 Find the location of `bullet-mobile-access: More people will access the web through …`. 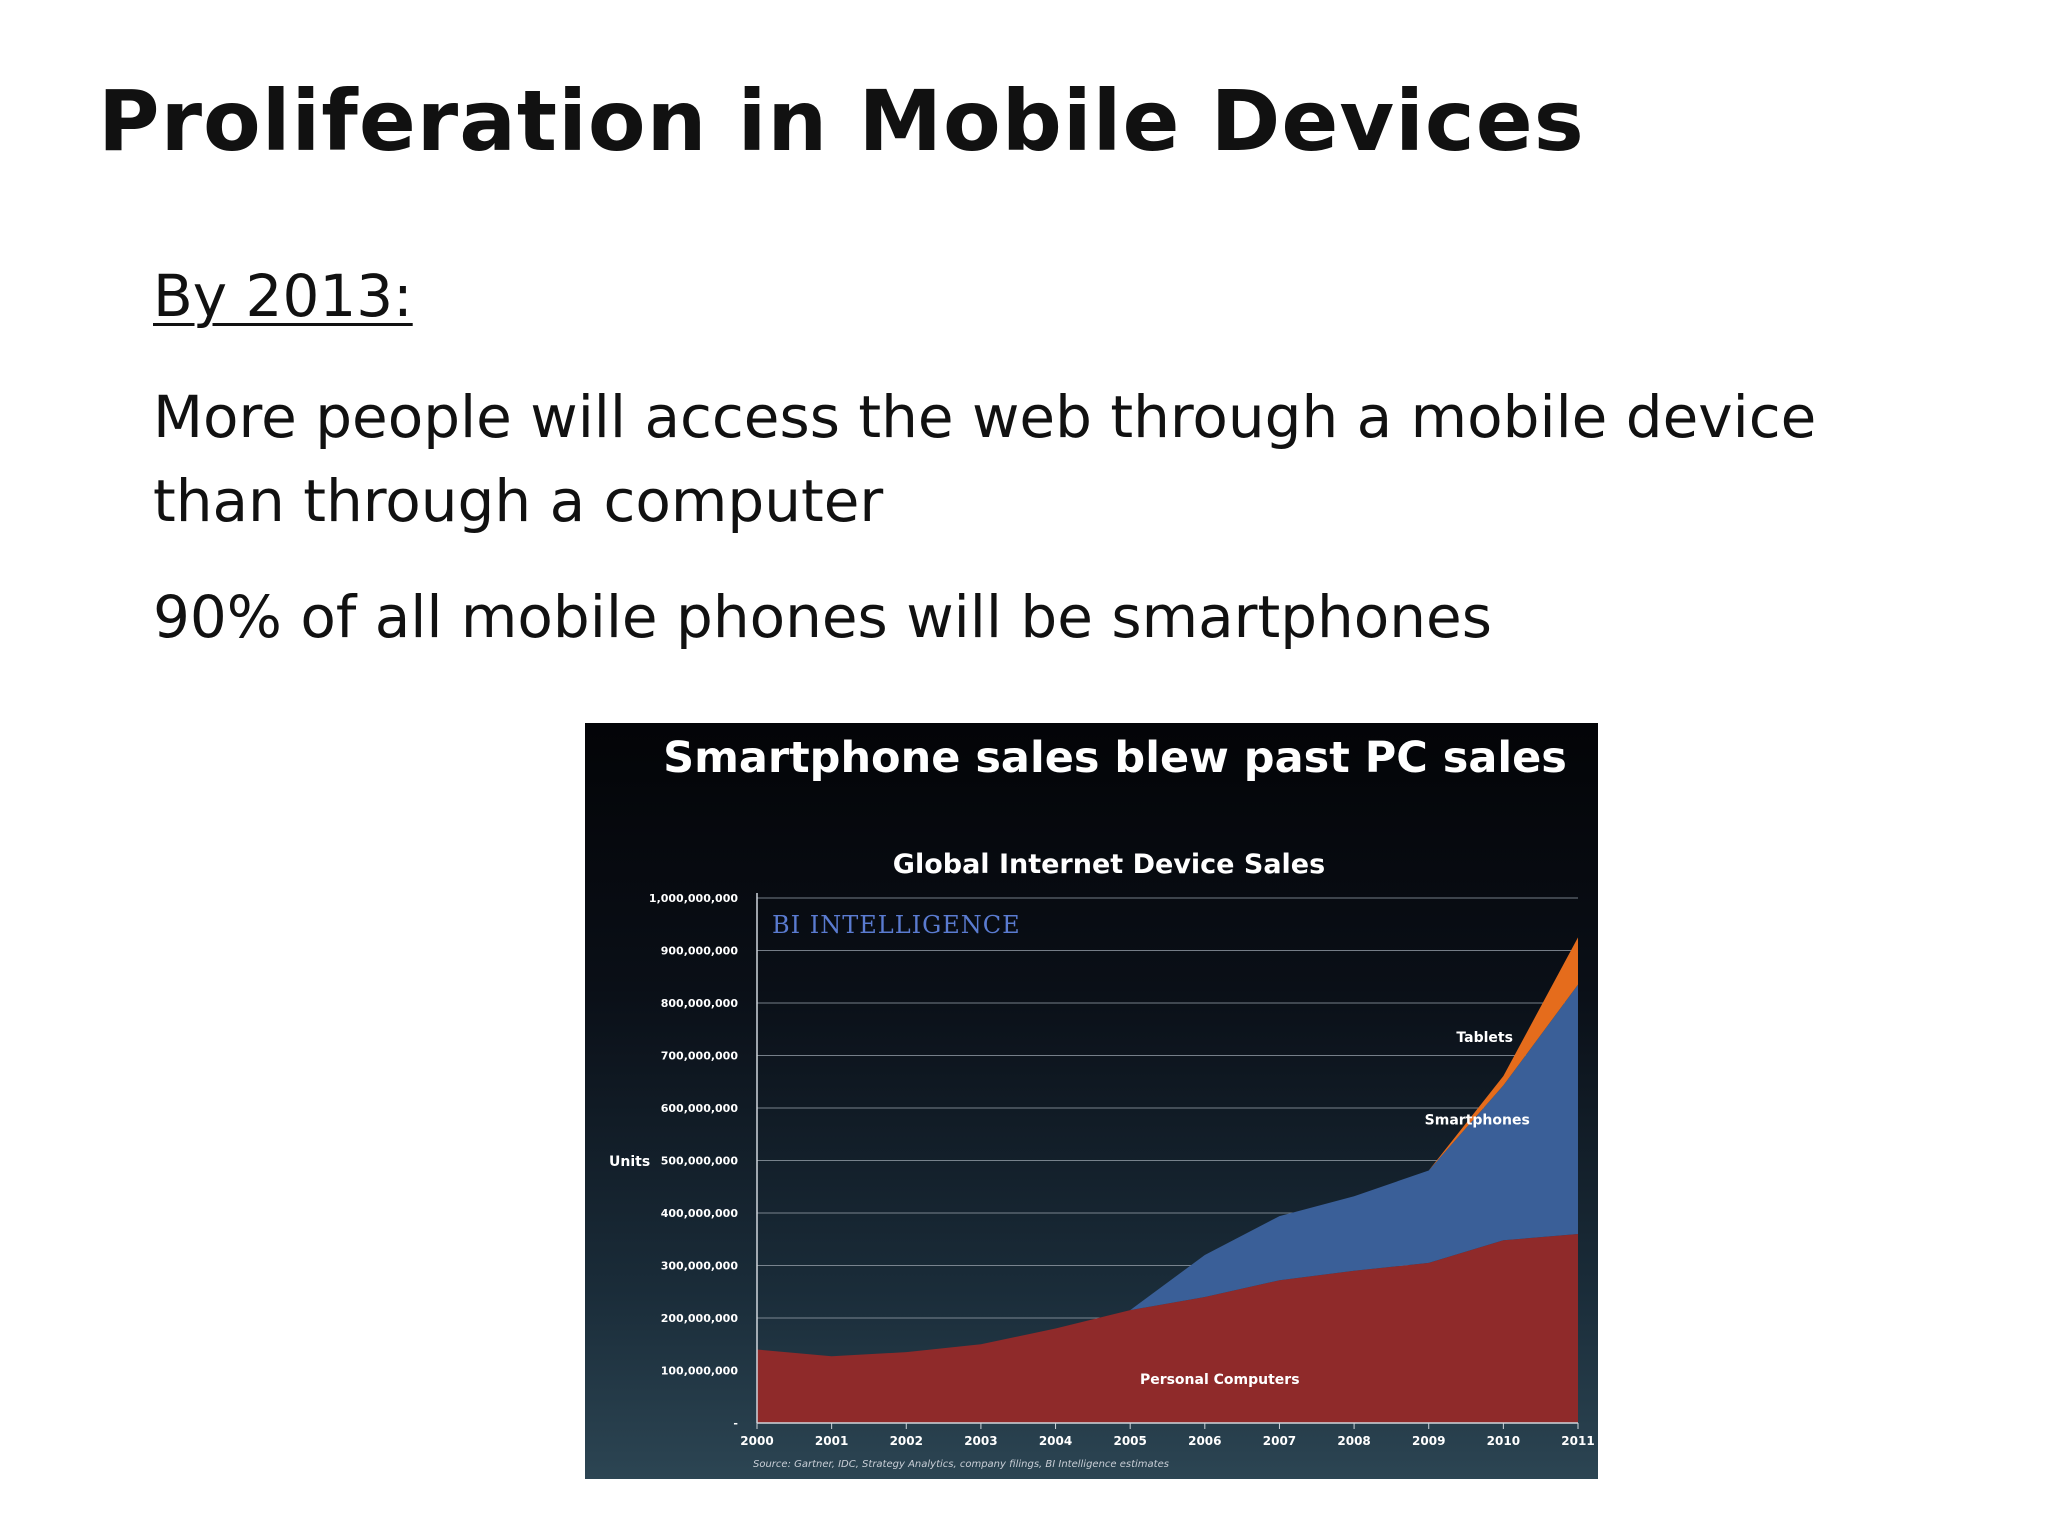

bullet-mobile-access: More people will access the web through … is located at coordinates (985, 459).